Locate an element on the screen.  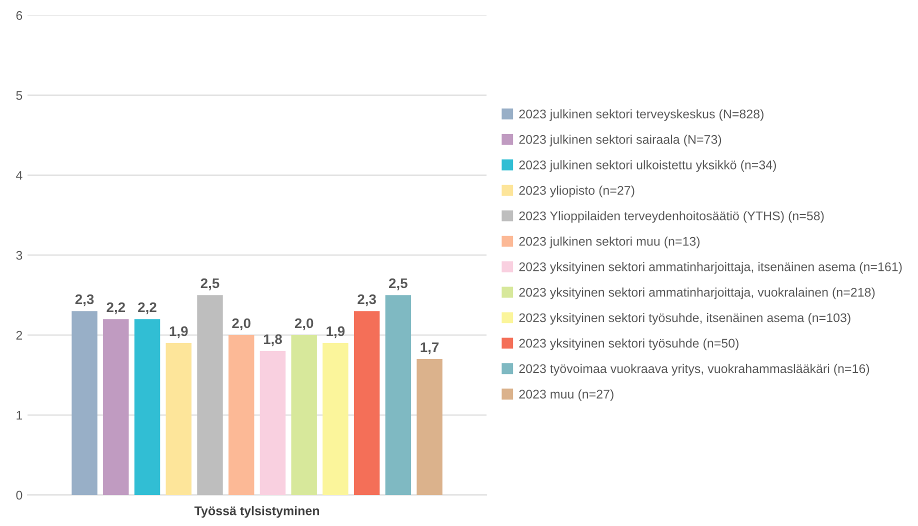
y-tick-label: 2 is located at coordinates (19, 335).